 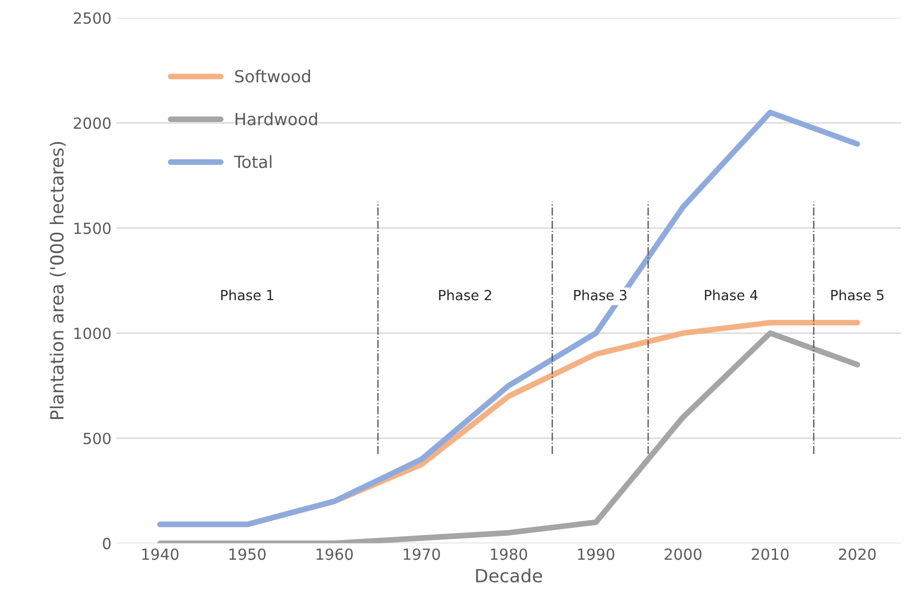 What do you see at coordinates (596, 554) in the screenshot?
I see `x-tick-label: 1990` at bounding box center [596, 554].